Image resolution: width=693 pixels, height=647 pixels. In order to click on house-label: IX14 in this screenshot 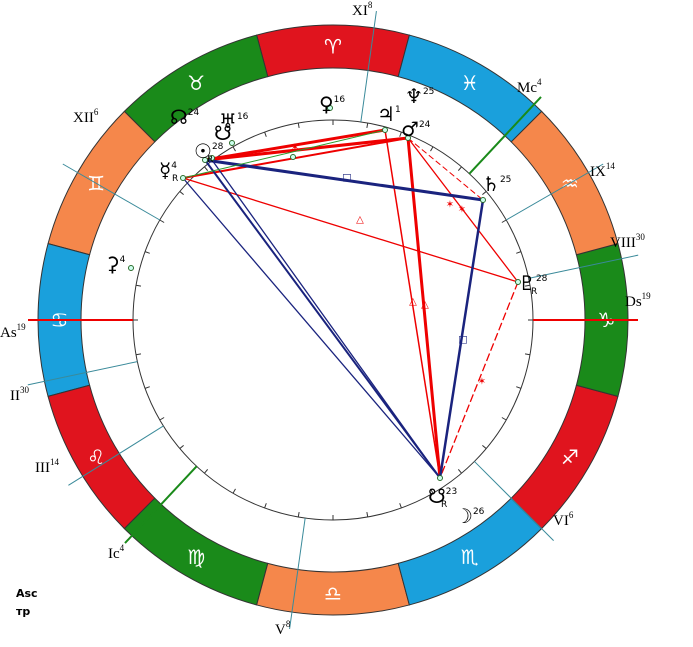, I will do `click(602, 170)`.